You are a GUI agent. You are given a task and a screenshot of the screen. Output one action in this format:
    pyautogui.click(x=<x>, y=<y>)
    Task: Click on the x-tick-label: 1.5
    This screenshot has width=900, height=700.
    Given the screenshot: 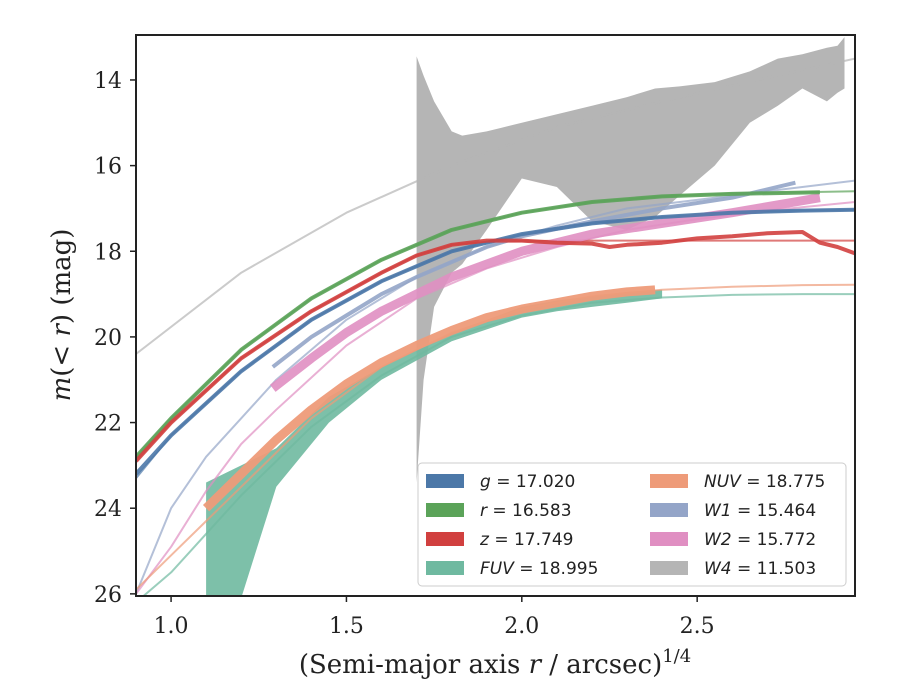 What is the action you would take?
    pyautogui.click(x=346, y=626)
    